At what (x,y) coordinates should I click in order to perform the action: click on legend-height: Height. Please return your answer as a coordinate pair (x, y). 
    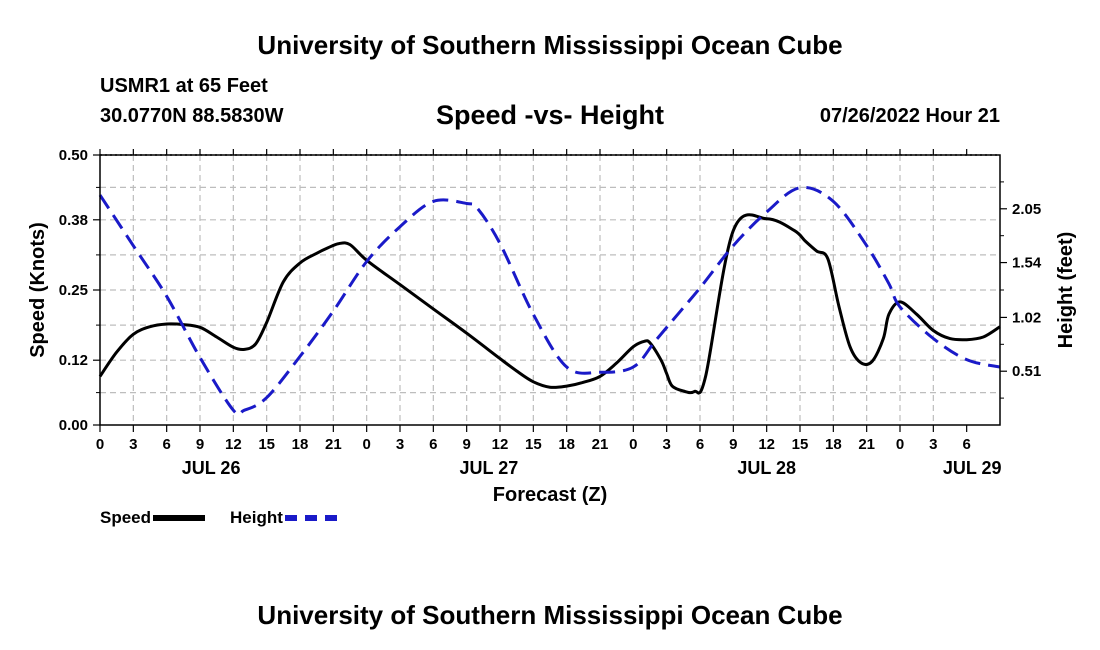
    Looking at the image, I should click on (283, 518).